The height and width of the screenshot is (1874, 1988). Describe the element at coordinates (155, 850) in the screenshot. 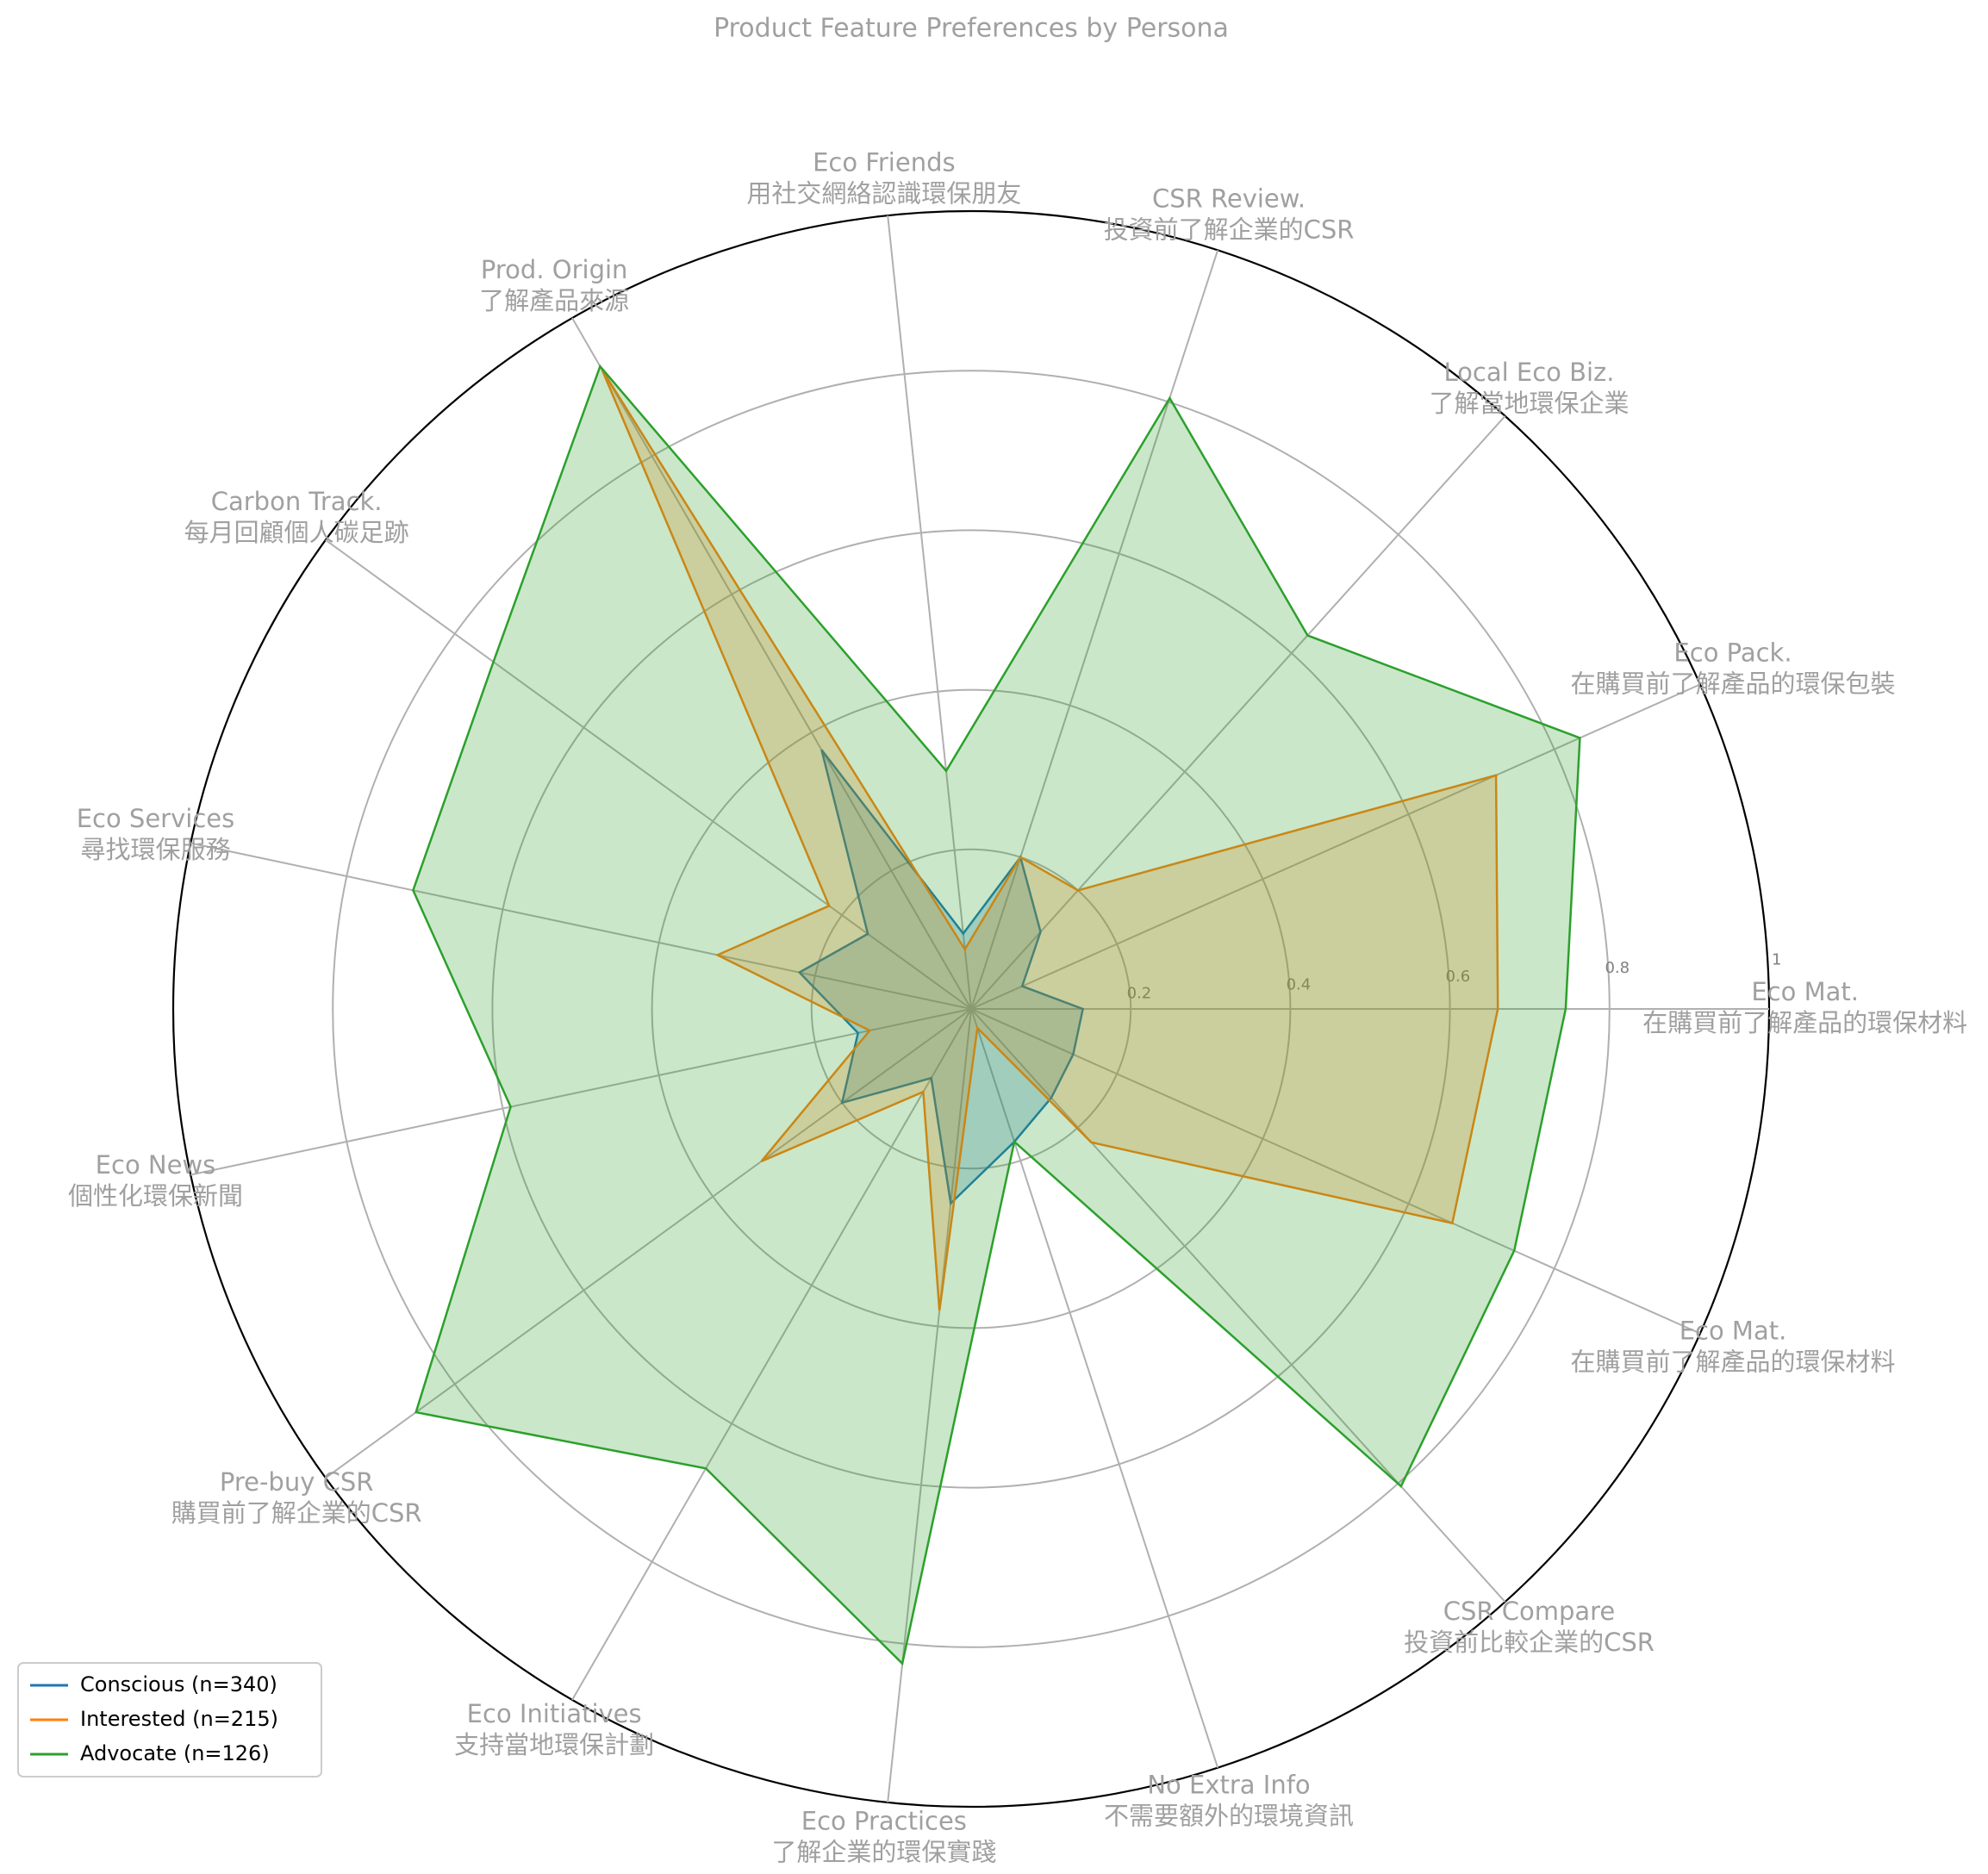

I see `category-subtitle: 尋找環保服務` at that location.